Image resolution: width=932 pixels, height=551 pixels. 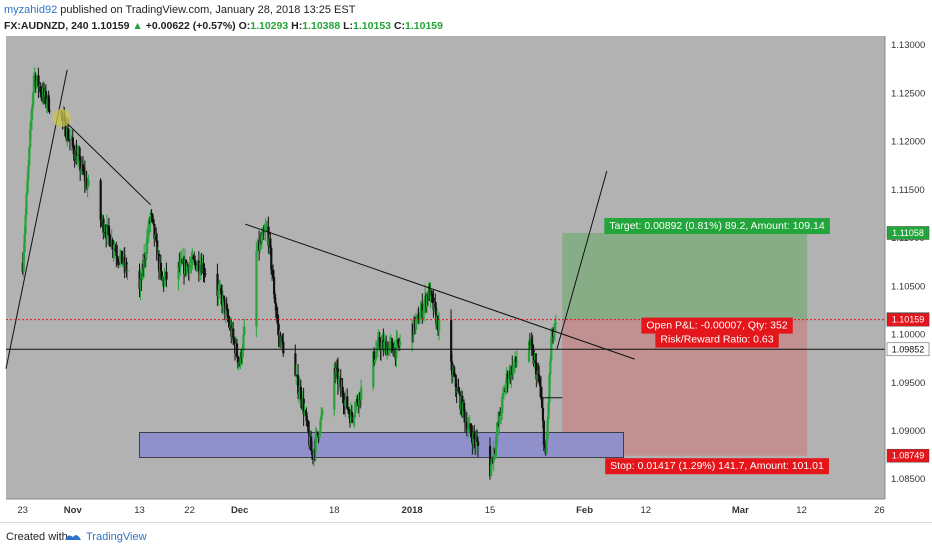 I want to click on risk-reward-label: Risk/Reward Ratio: 0.63, so click(x=717, y=339).